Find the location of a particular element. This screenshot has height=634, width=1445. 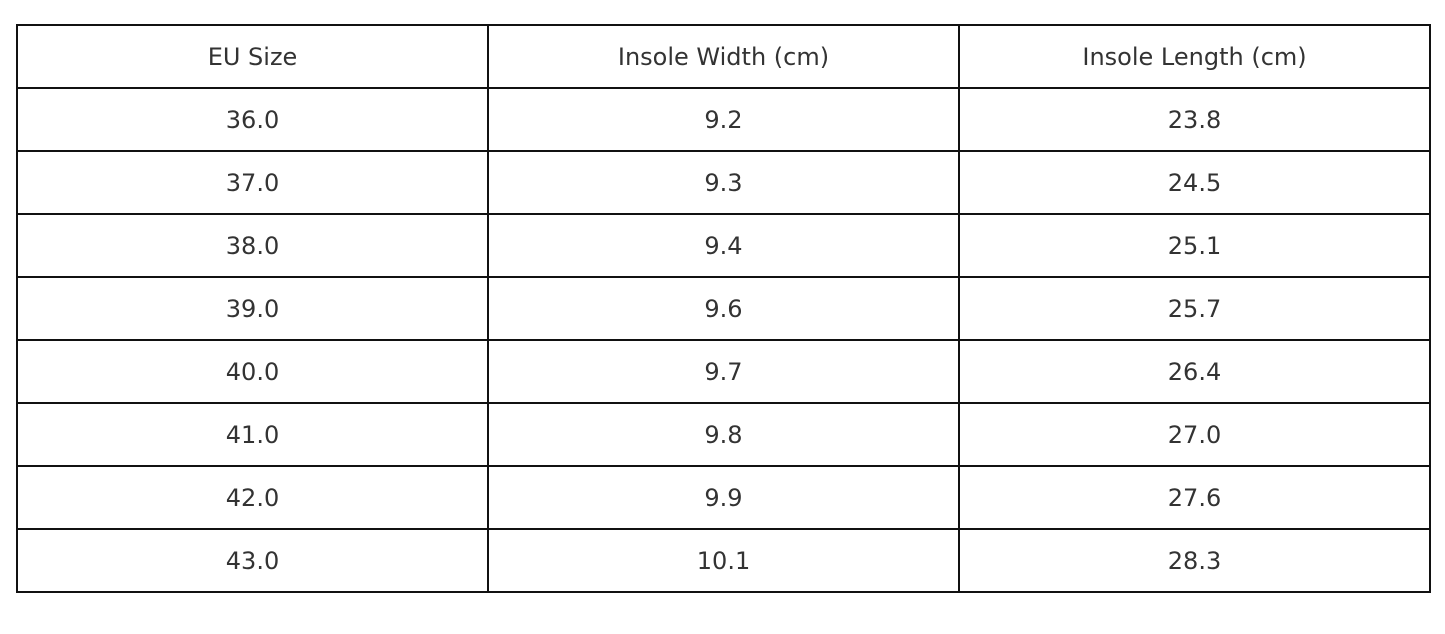

table-row: 43.0 10.1 28.3 is located at coordinates (723, 560).